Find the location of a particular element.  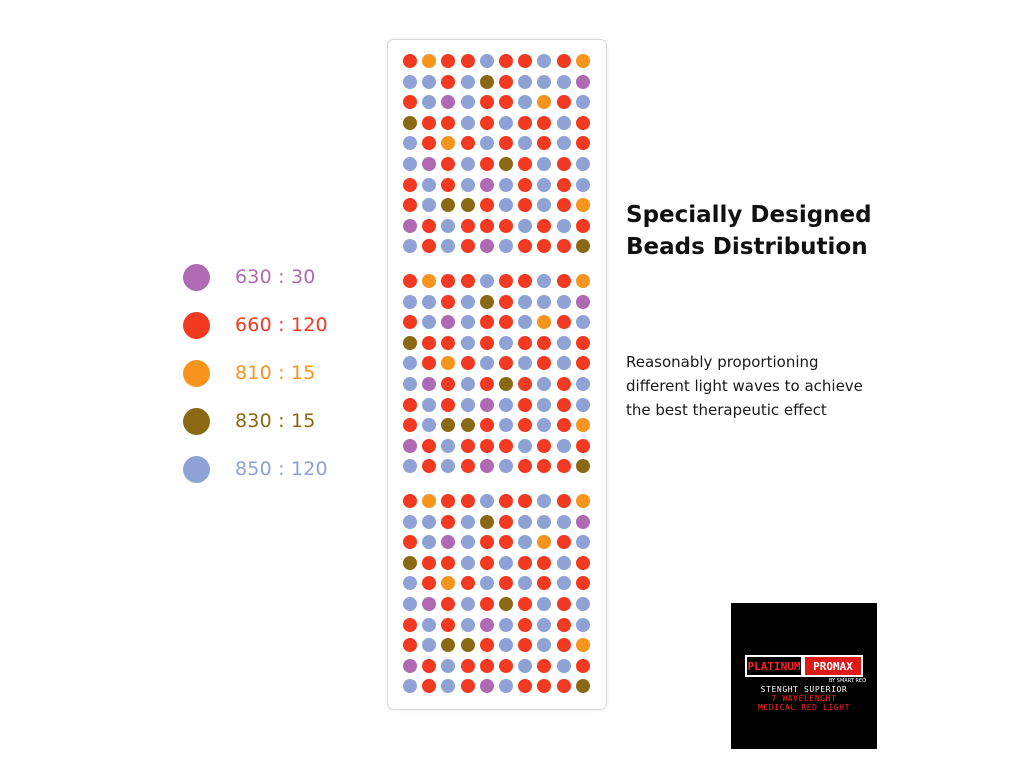

legend-label-660: 660 : 120 is located at coordinates (281, 325).